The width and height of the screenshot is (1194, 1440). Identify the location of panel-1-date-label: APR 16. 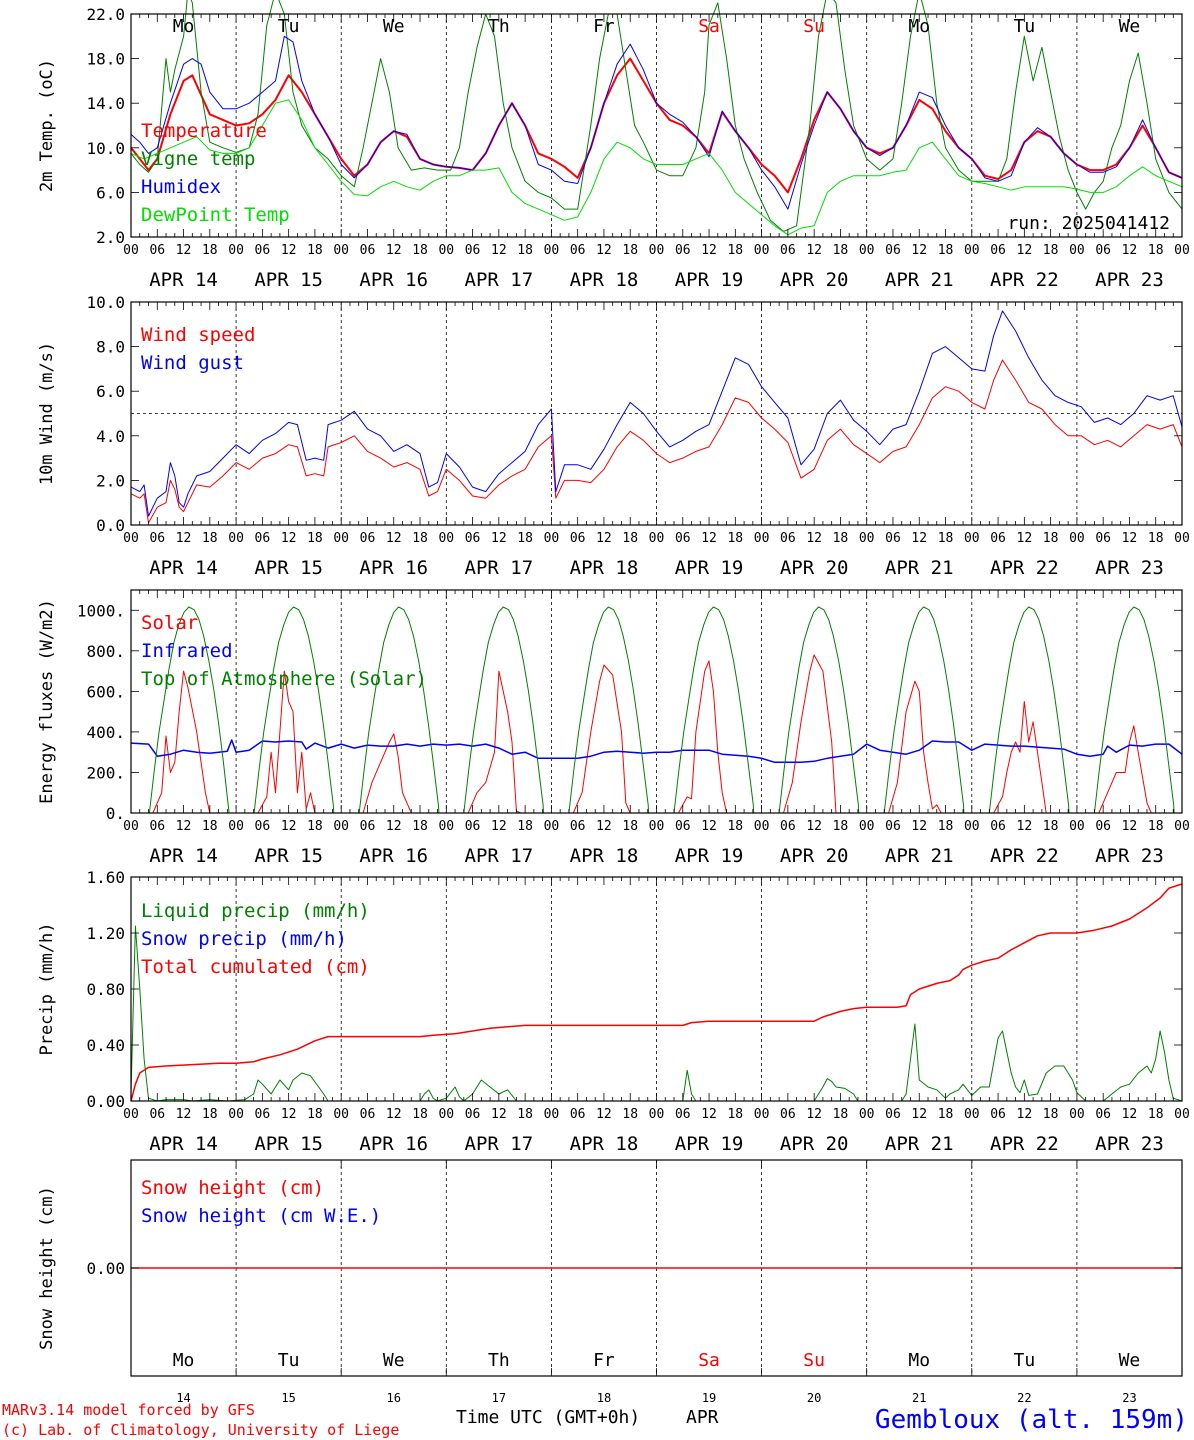
(393, 280).